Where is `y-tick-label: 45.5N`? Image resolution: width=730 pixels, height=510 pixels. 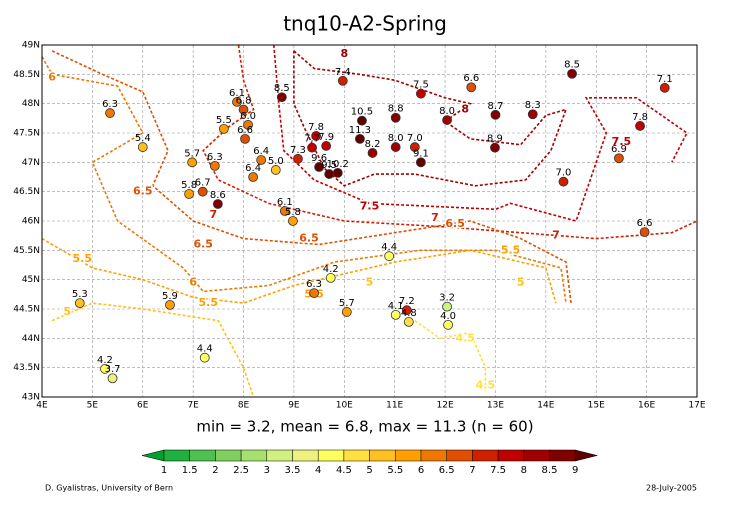
y-tick-label: 45.5N is located at coordinates (26, 251).